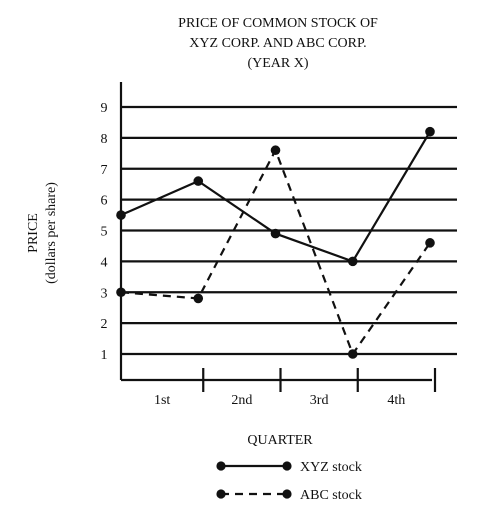 The width and height of the screenshot is (492, 506). What do you see at coordinates (104, 170) in the screenshot?
I see `y-tick-label-7: 7` at bounding box center [104, 170].